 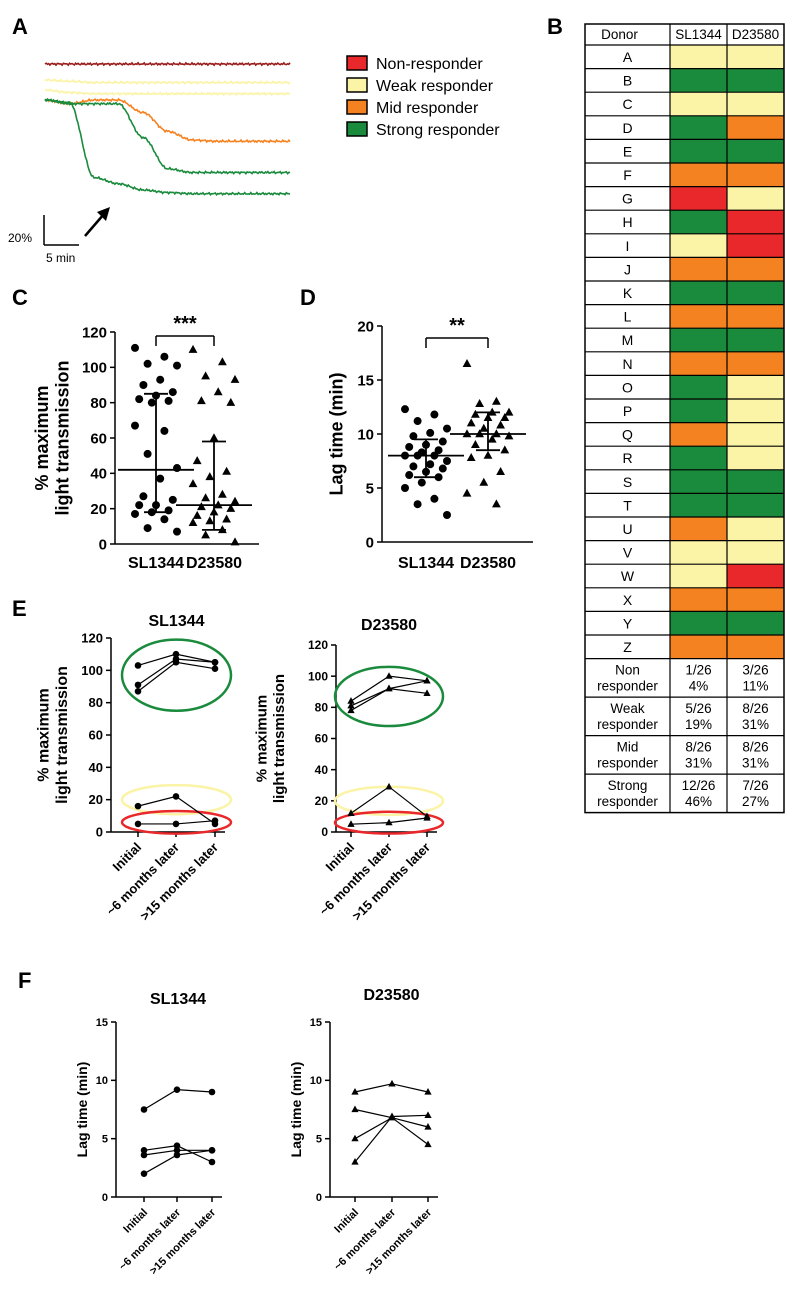 I want to click on table-header-Donor: Donor, so click(x=619, y=34).